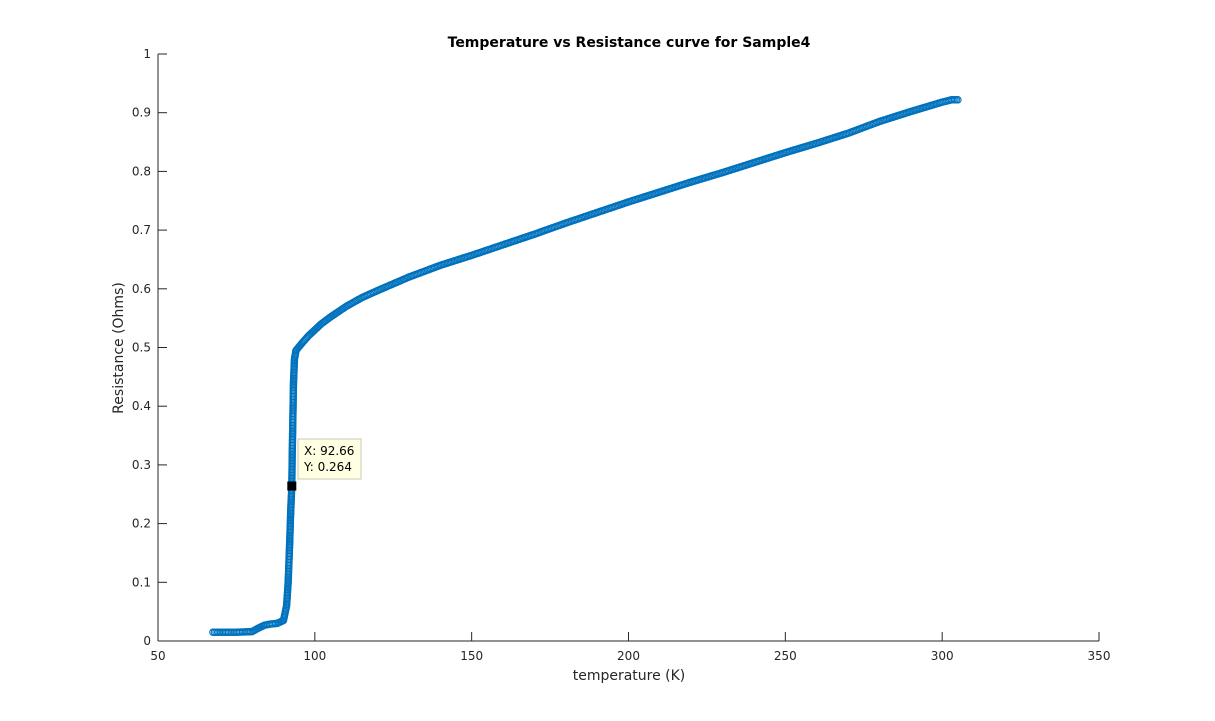 Image resolution: width=1215 pixels, height=721 pixels. Describe the element at coordinates (471, 656) in the screenshot. I see `x-tick-label: 150` at that location.